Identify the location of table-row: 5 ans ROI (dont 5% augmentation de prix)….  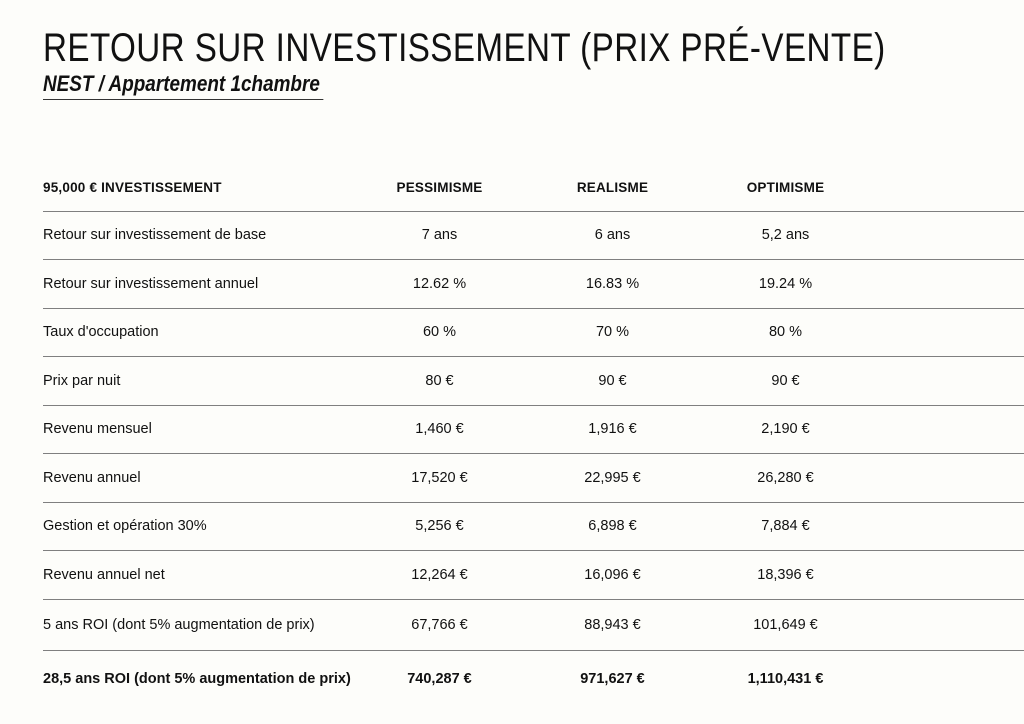
(533, 624).